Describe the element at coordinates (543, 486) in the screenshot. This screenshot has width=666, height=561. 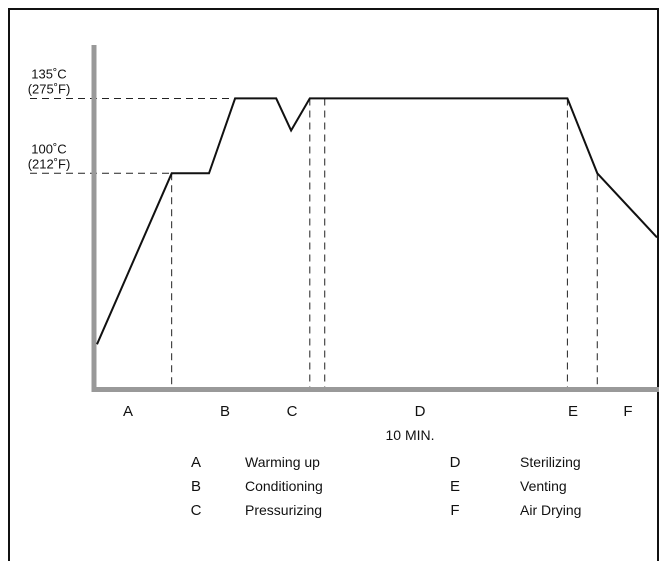
I see `legend-name-e: Venting` at that location.